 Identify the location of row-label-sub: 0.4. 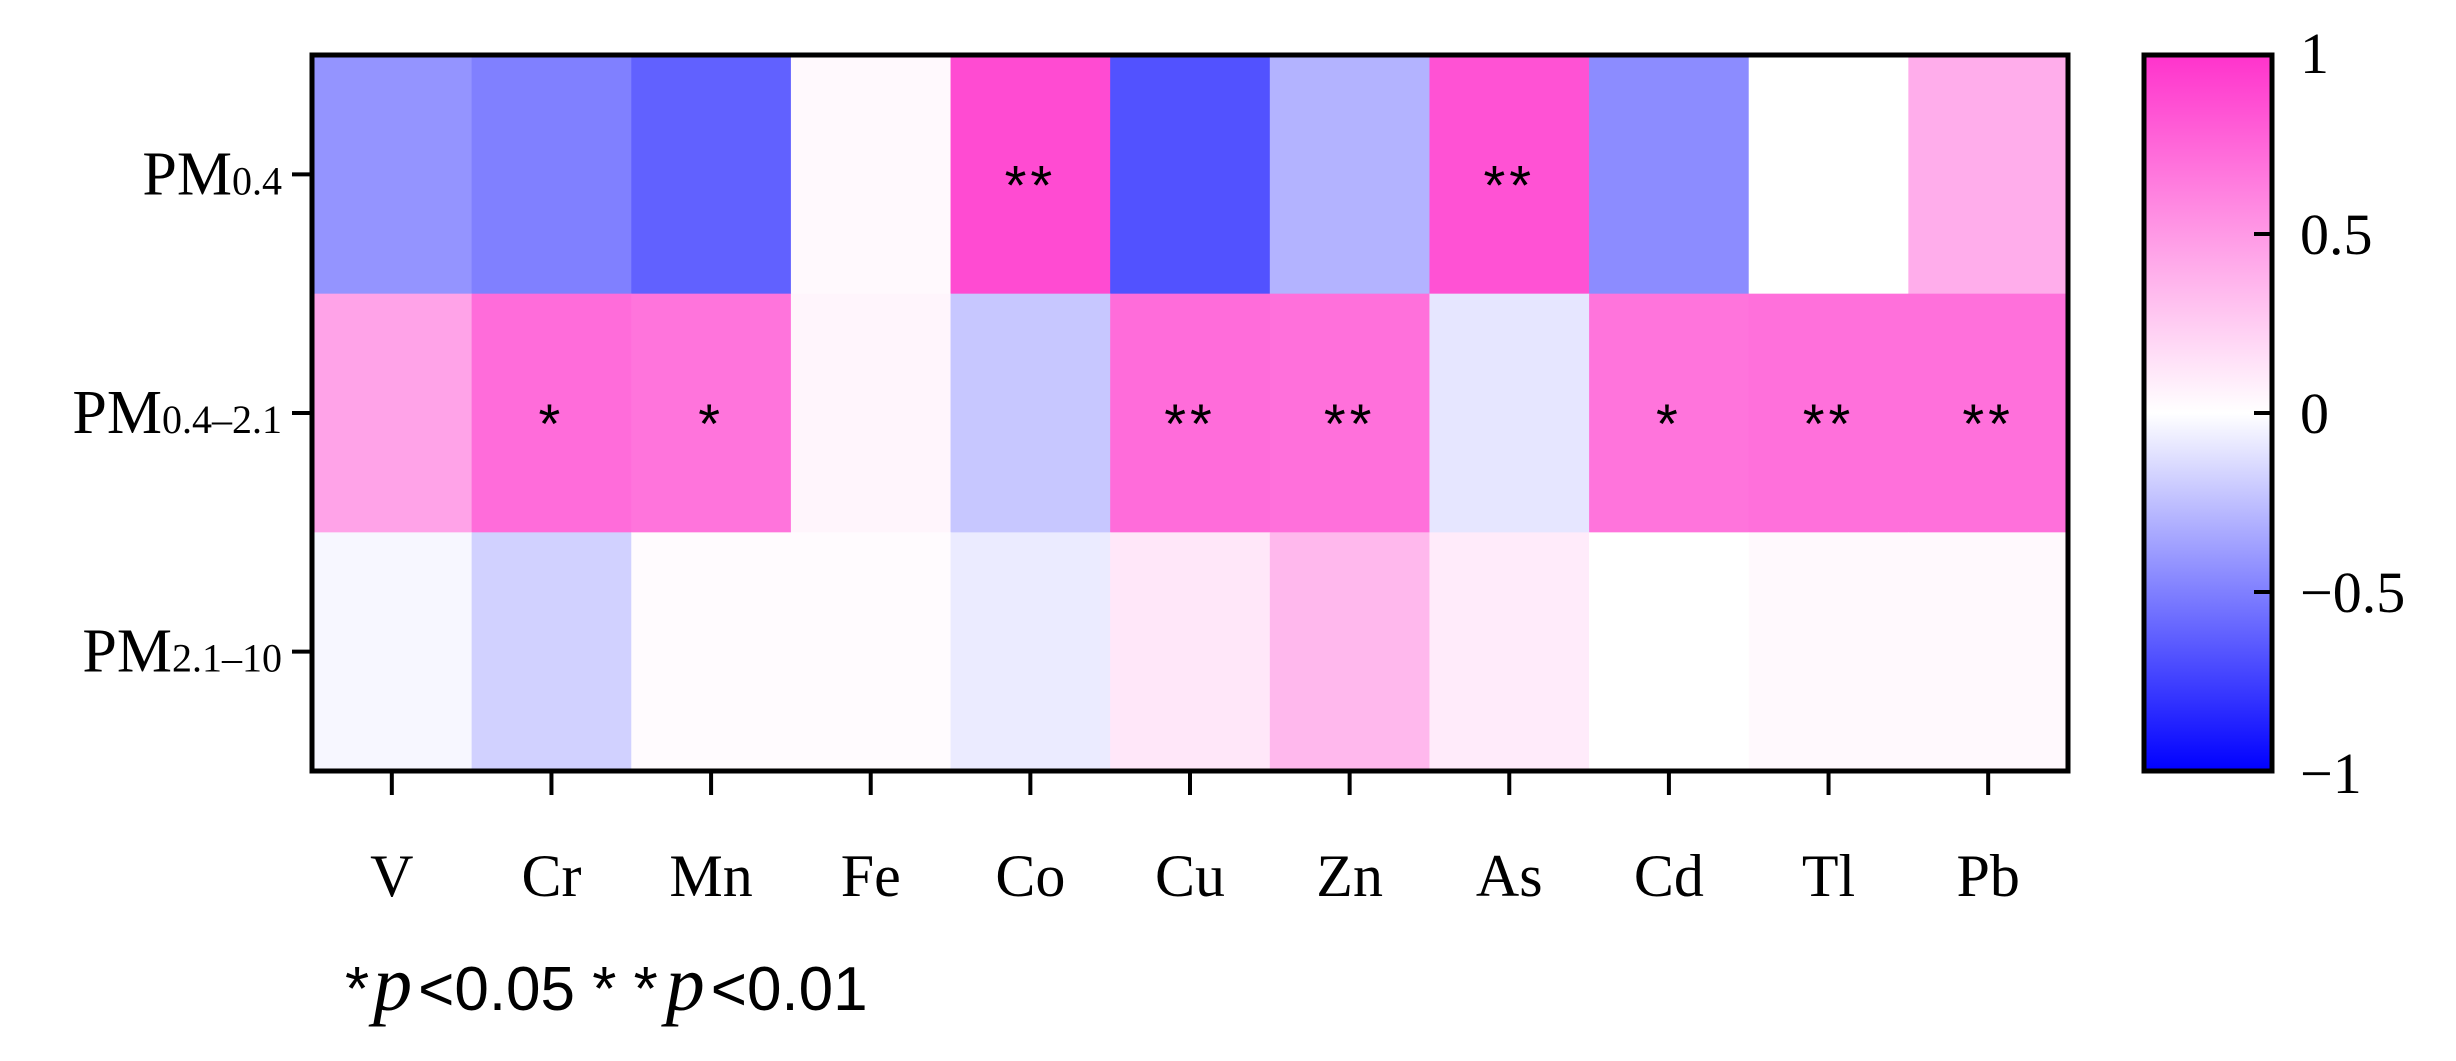
(257, 180).